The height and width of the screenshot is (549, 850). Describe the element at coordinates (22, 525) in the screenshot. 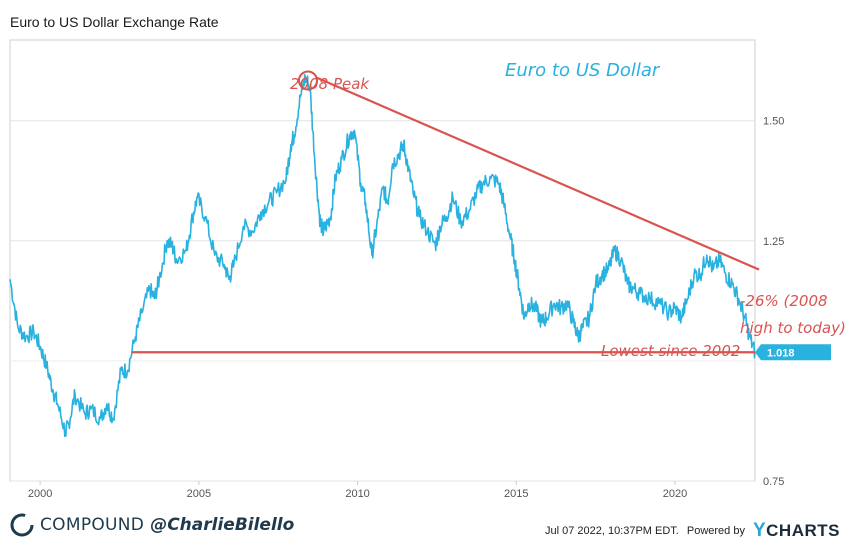

I see `compound-logo-icon` at that location.